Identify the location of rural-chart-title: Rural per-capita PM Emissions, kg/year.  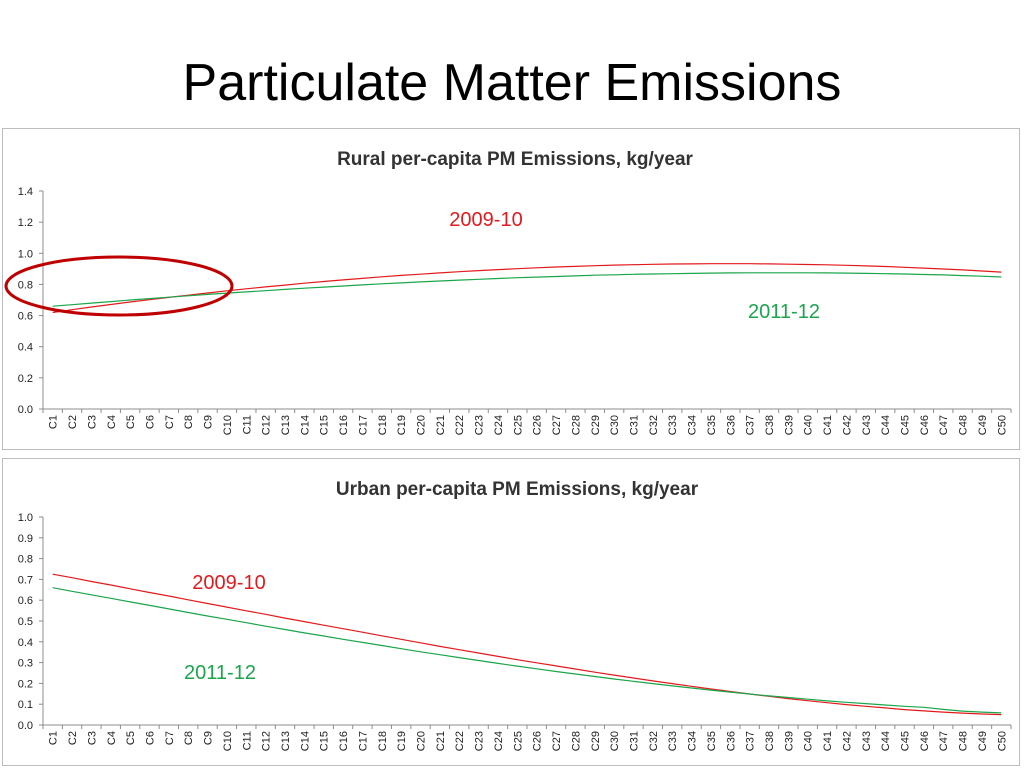
(515, 159).